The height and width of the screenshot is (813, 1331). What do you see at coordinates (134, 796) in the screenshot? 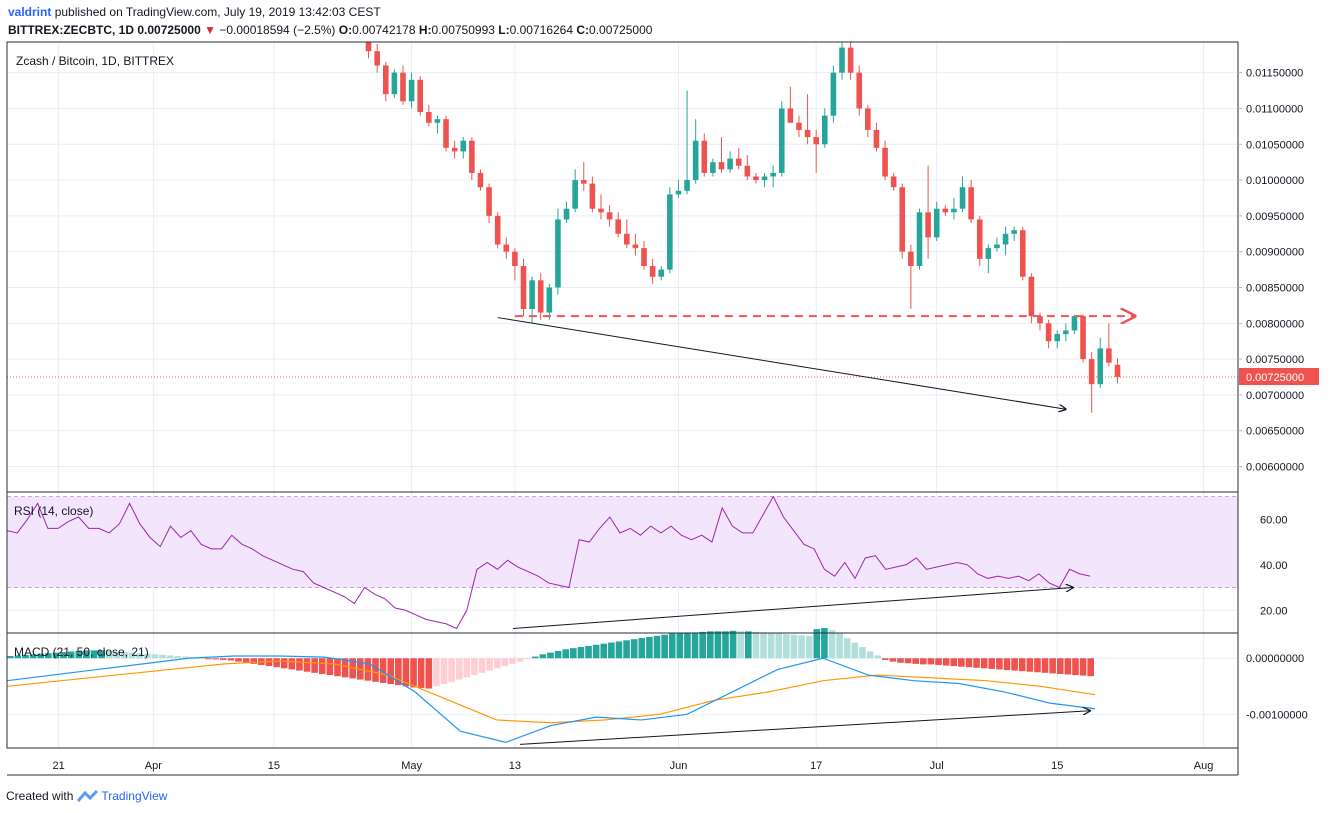
I see `tradingview-brand: TradingView` at bounding box center [134, 796].